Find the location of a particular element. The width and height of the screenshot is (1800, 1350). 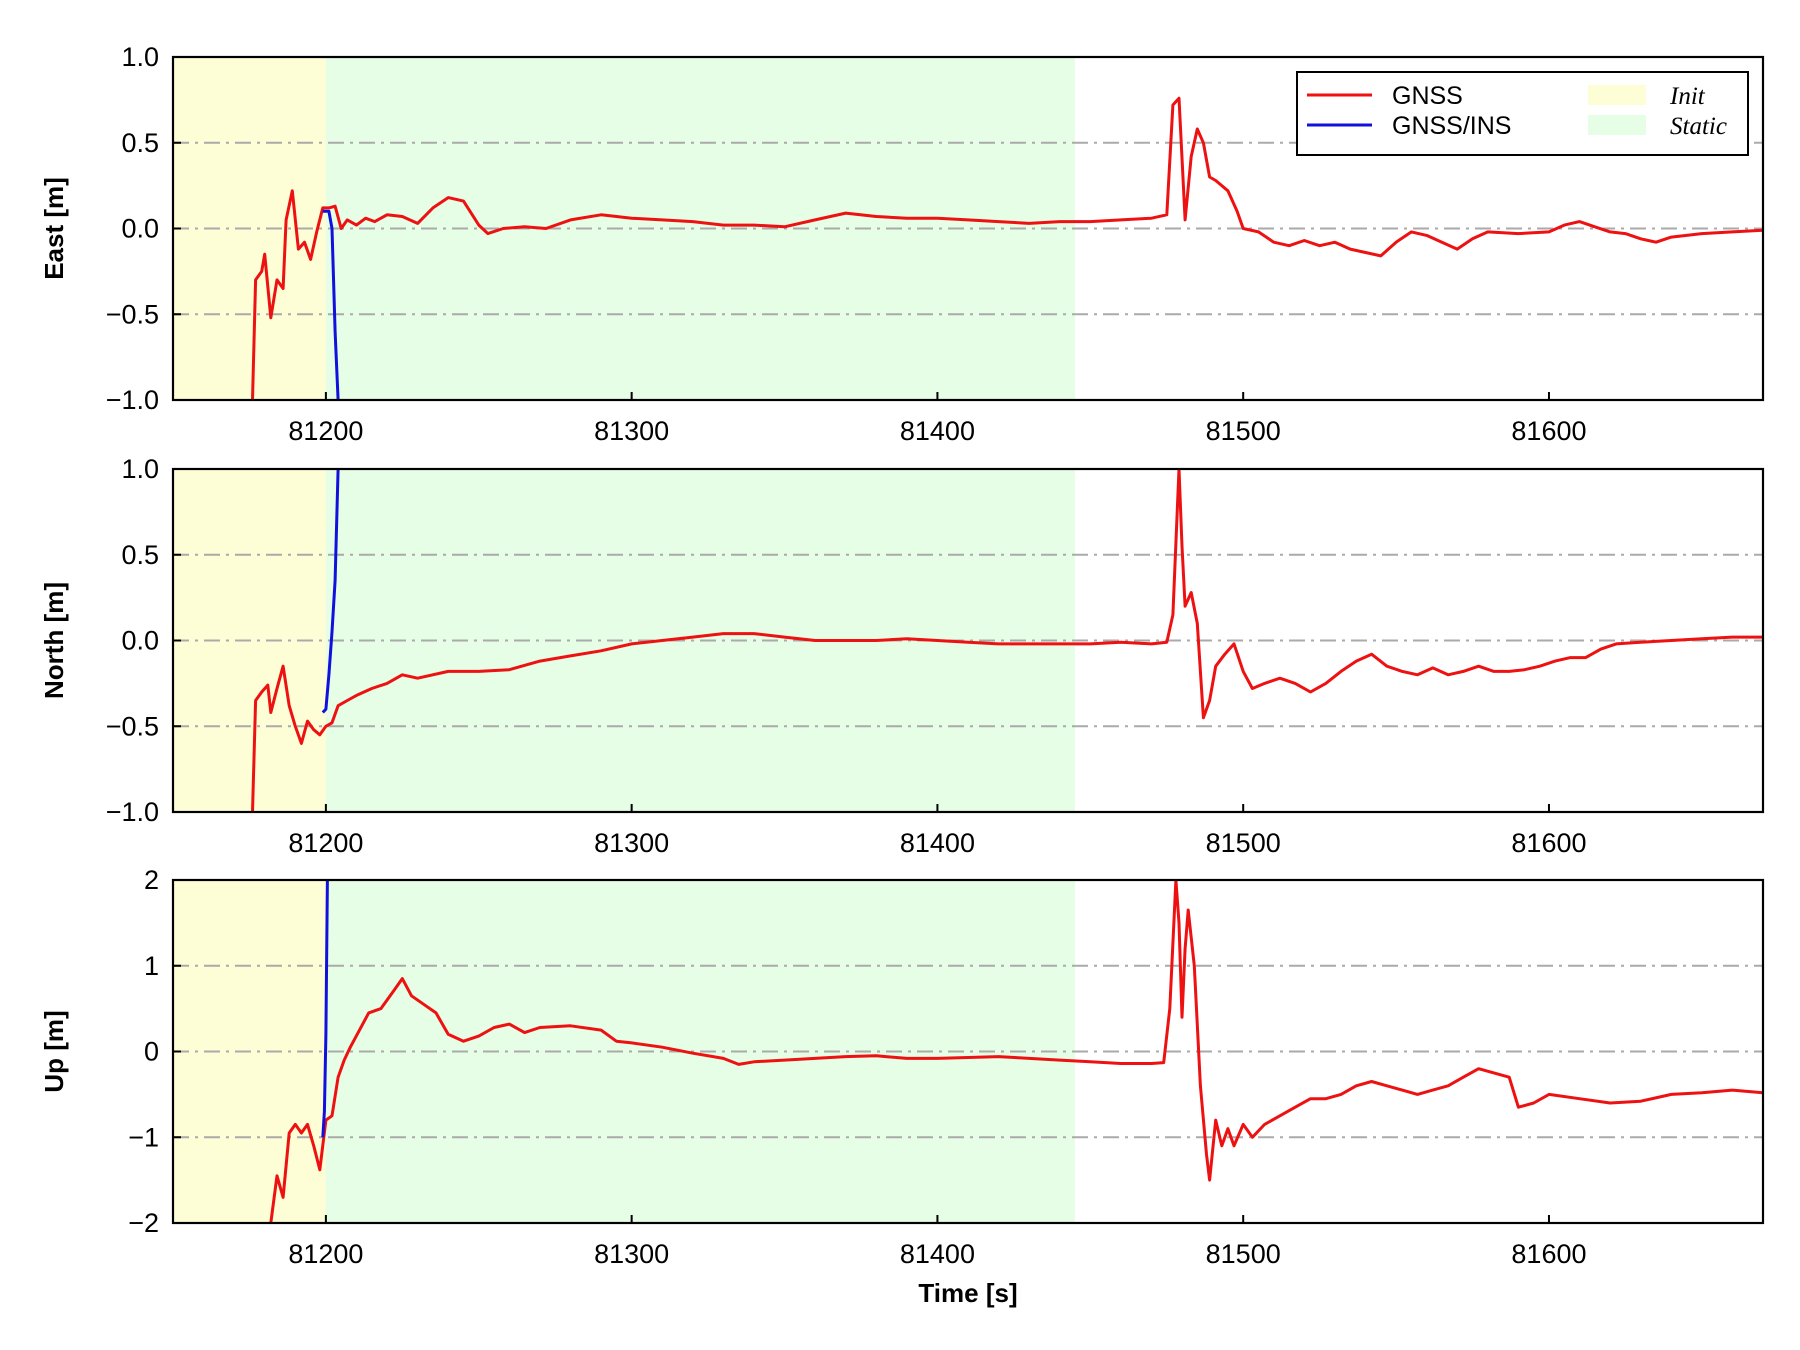

y-tick-label: −1 is located at coordinates (143, 1137).